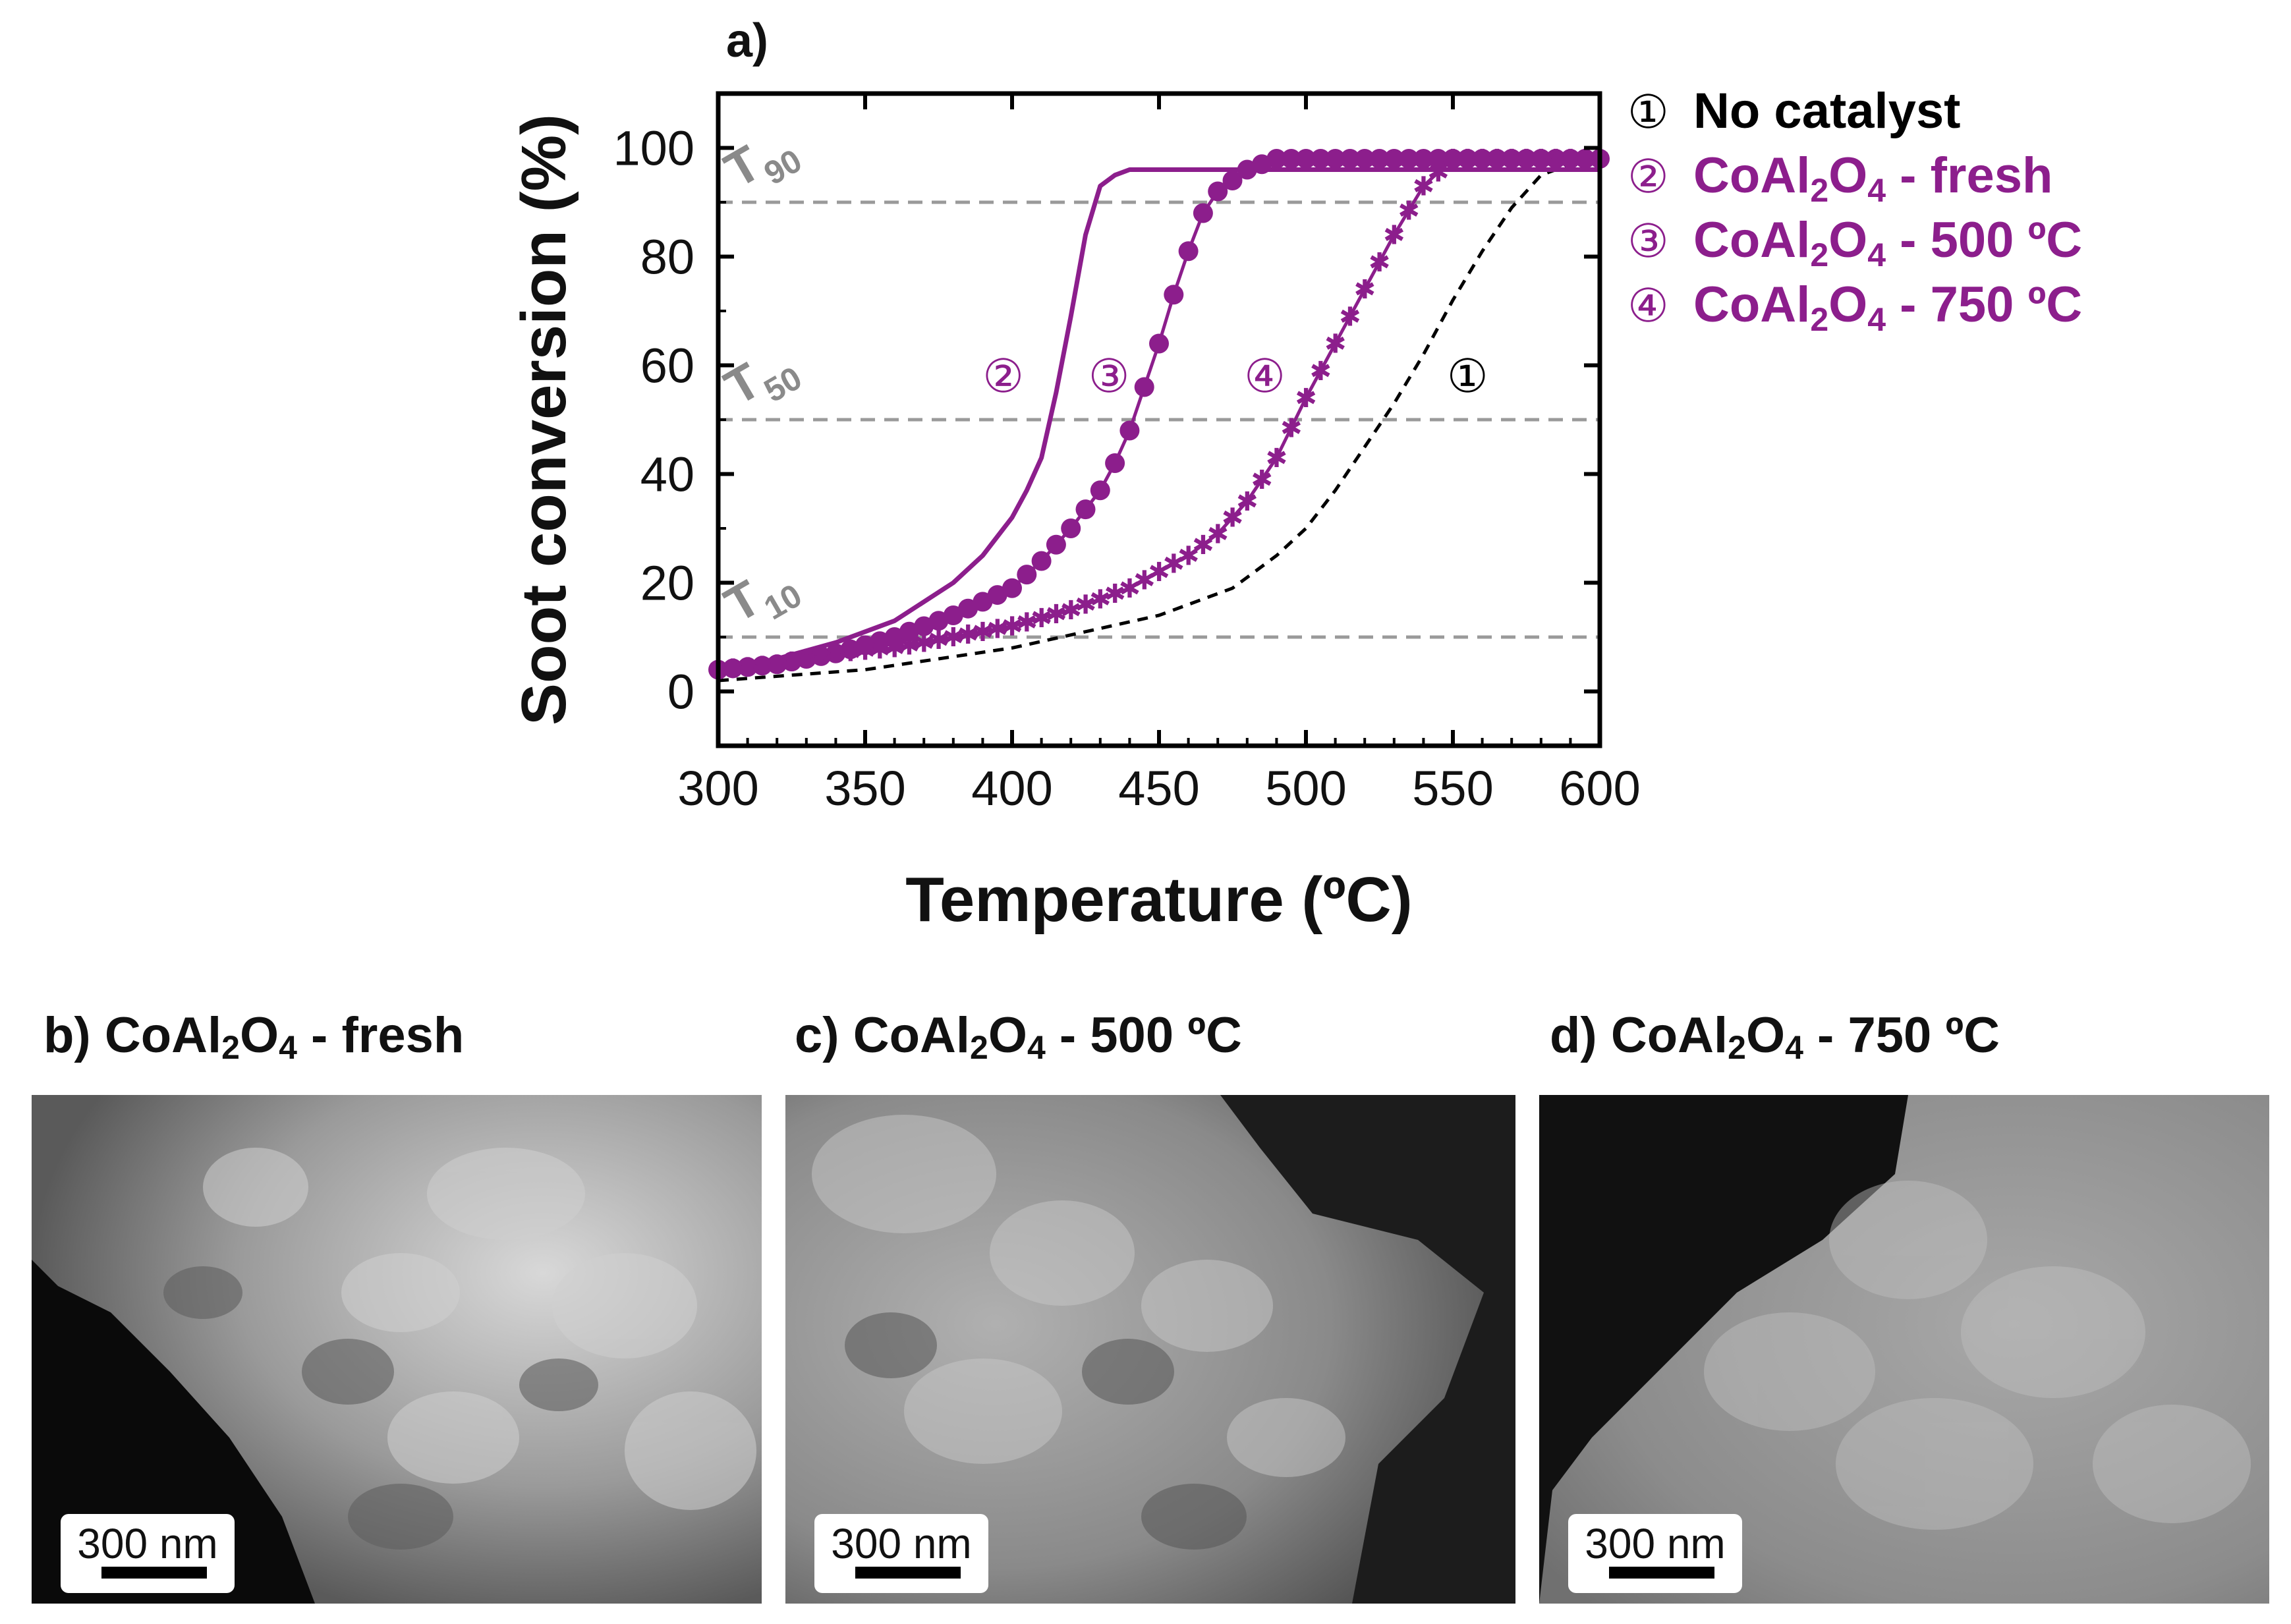 This screenshot has height=1624, width=2291. Describe the element at coordinates (667, 583) in the screenshot. I see `y-tick-label: 20` at that location.